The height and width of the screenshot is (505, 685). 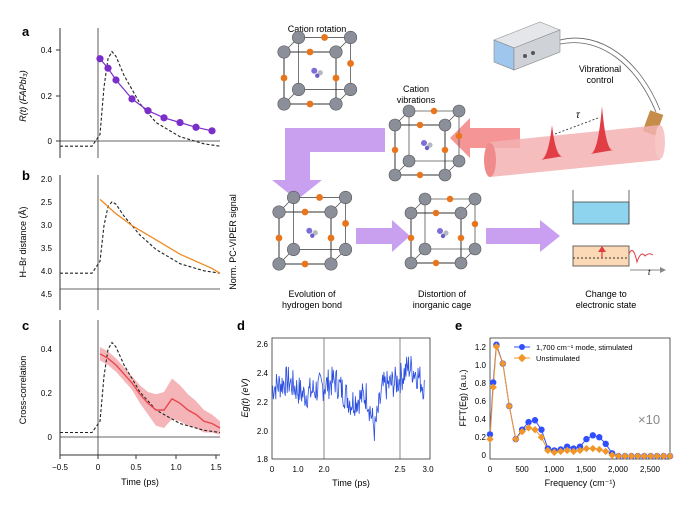 I want to click on panel-label-b: b, so click(x=26, y=175).